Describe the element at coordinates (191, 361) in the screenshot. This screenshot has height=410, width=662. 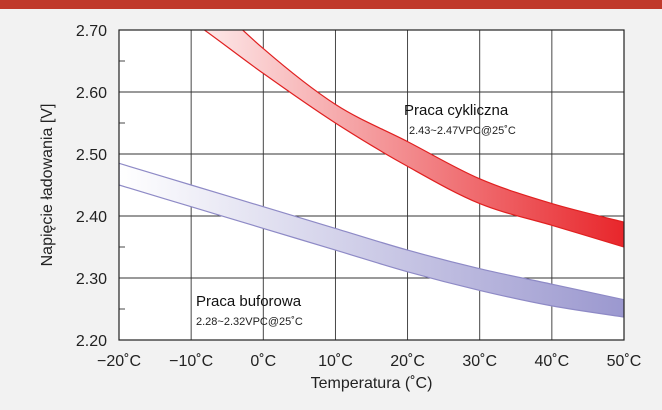
I see `x-tick-label: −10˚C` at that location.